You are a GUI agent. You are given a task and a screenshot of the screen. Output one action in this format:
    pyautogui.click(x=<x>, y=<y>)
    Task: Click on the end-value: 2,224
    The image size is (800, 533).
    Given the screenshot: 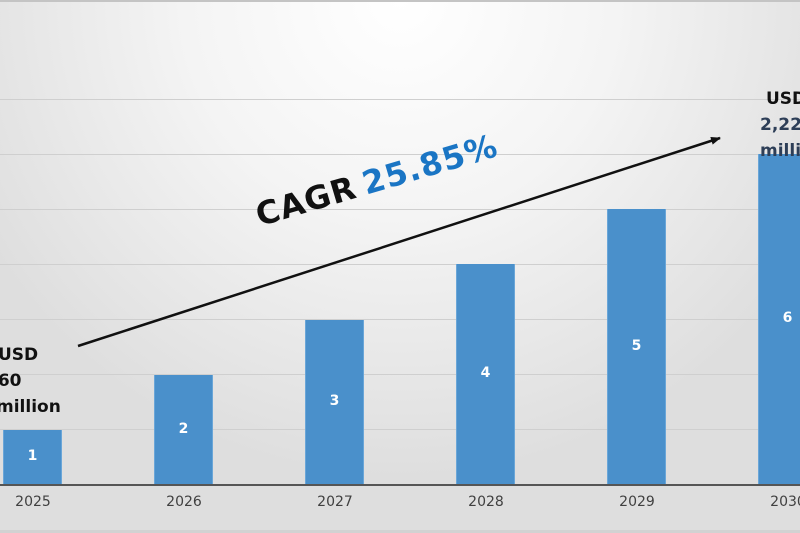 What is the action you would take?
    pyautogui.click(x=780, y=125)
    